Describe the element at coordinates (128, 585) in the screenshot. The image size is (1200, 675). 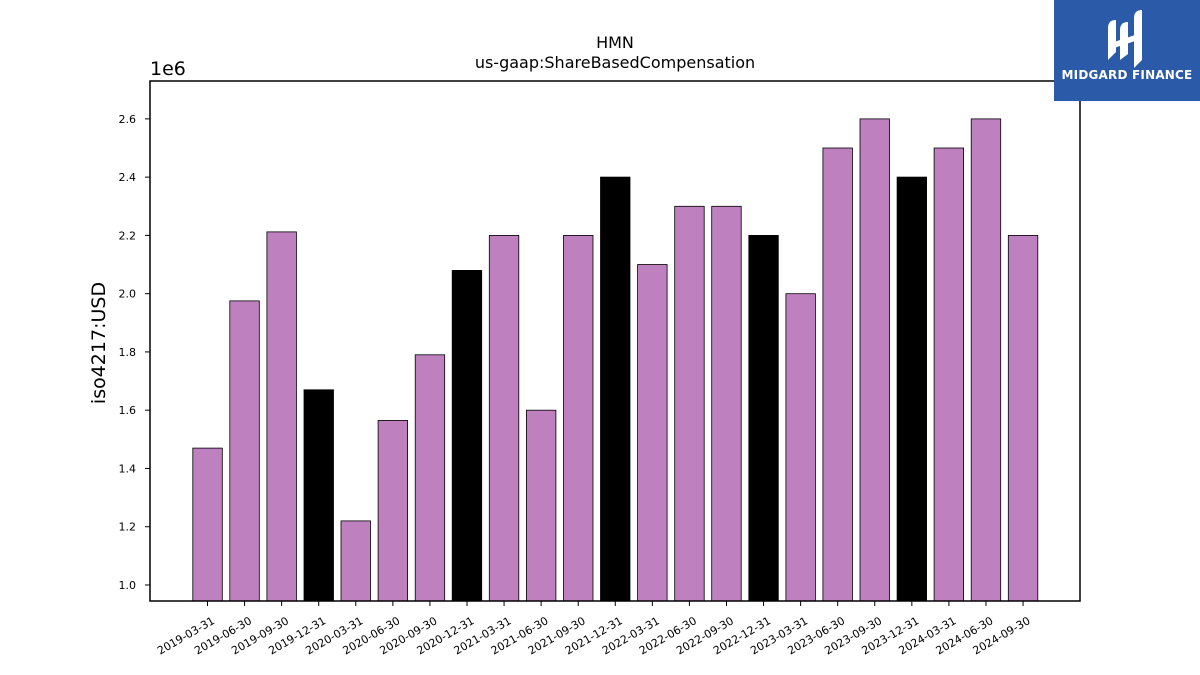
I see `y-tick-label: 1.0` at that location.